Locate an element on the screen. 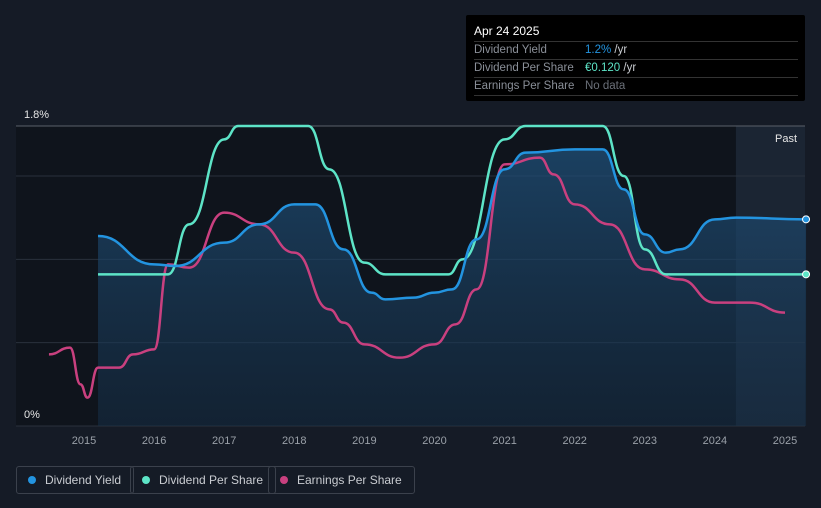 This screenshot has height=508, width=821. tooltip-row-eps: Earnings Per Share No data is located at coordinates (636, 86).